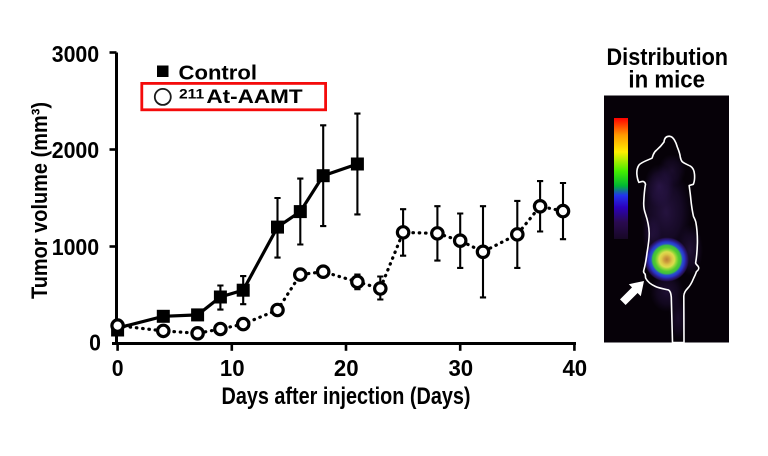 The width and height of the screenshot is (768, 456). I want to click on svg-text: 40, so click(574, 368).